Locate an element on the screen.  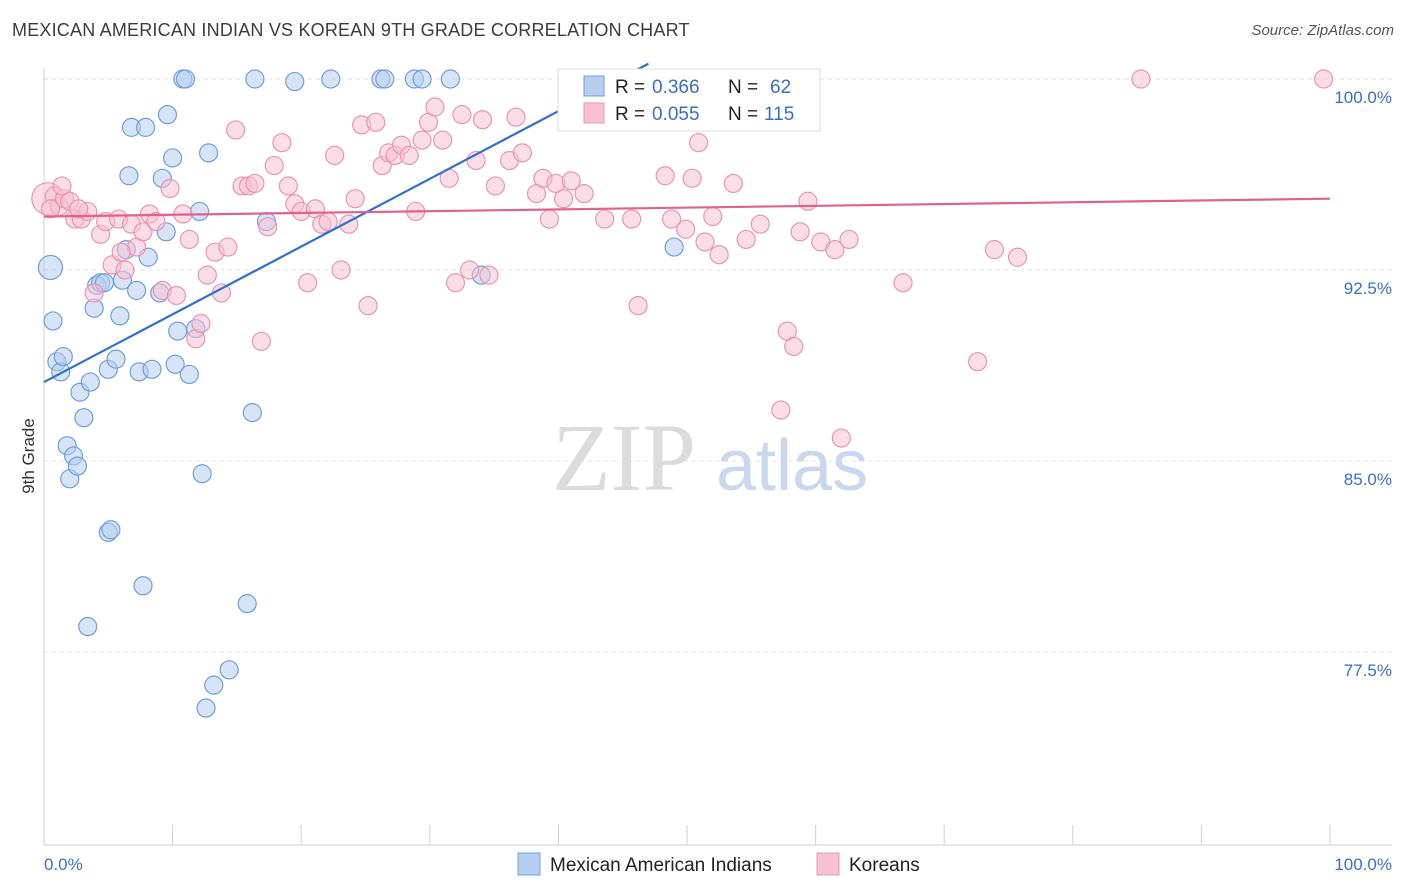
source-label: Source: ZipAtlas.com is located at coordinates (1322, 30).